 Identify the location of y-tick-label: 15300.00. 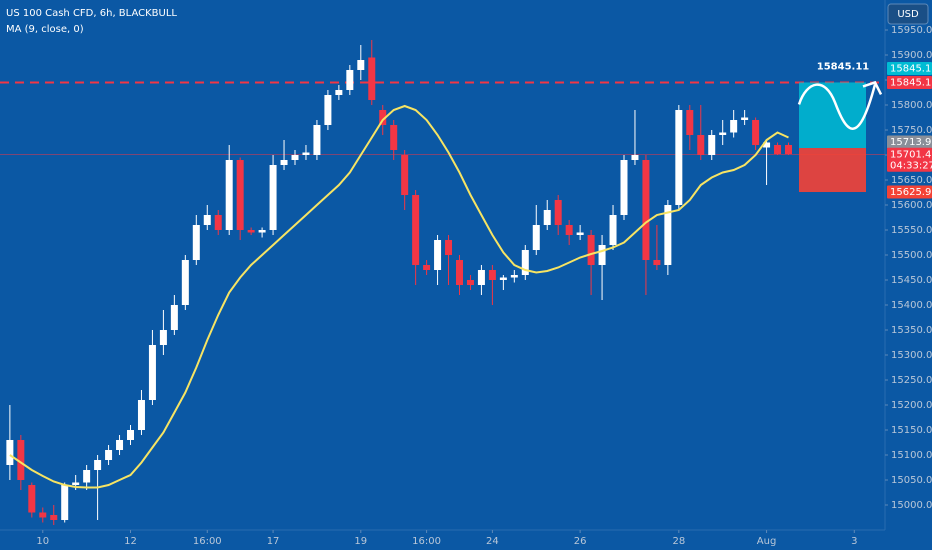
(911, 355).